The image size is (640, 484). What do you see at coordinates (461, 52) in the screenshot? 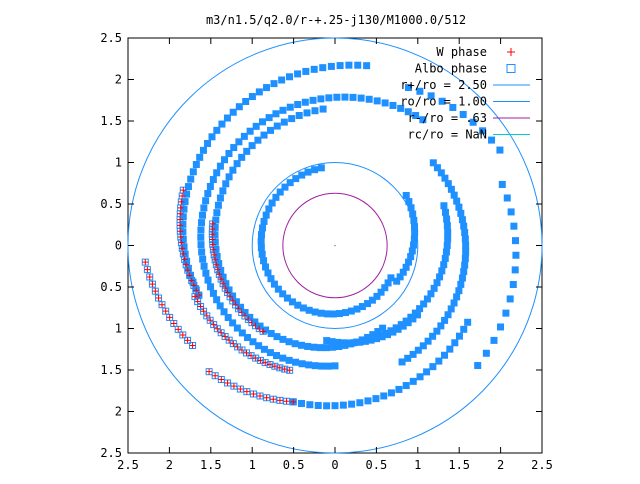
I see `legend-label: W phase` at bounding box center [461, 52].